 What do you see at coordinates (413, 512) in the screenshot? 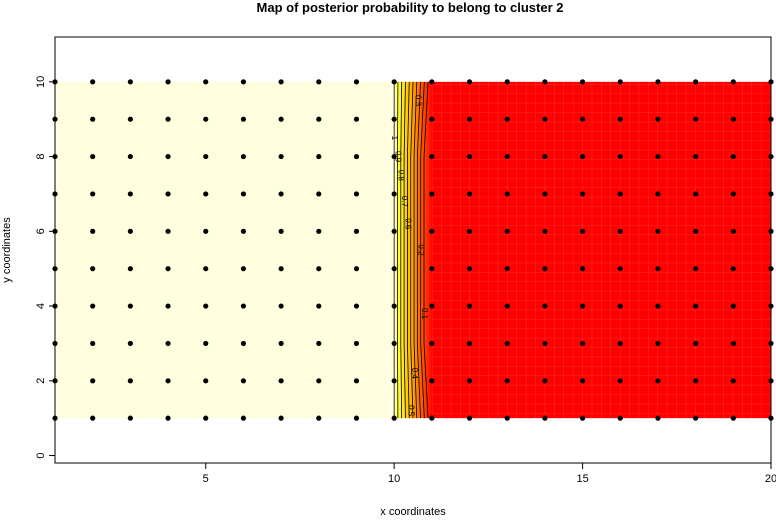
I see `x-axis-label: x coordinates` at bounding box center [413, 512].